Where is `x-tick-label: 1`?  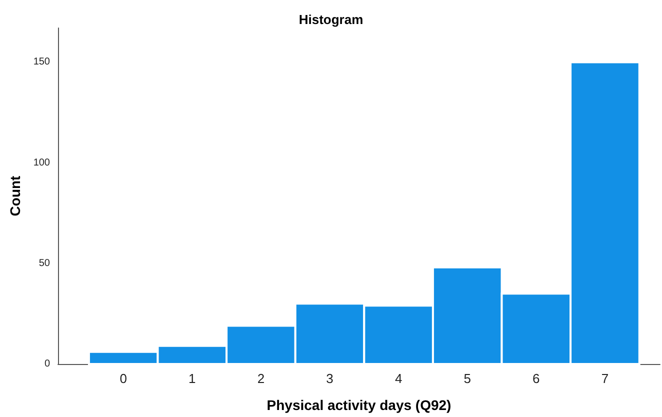 x-tick-label: 1 is located at coordinates (192, 378).